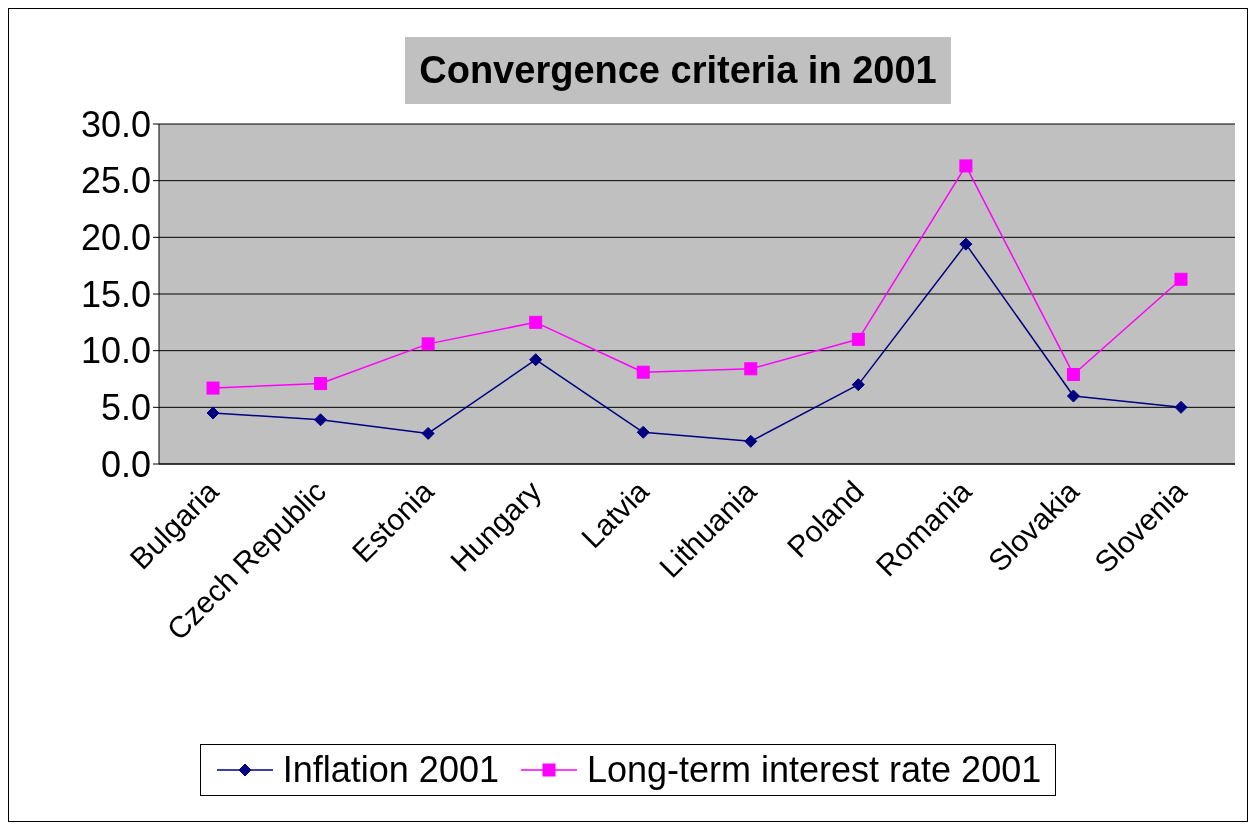 The image size is (1256, 830). What do you see at coordinates (125, 408) in the screenshot?
I see `y-tick-label: 5.0` at bounding box center [125, 408].